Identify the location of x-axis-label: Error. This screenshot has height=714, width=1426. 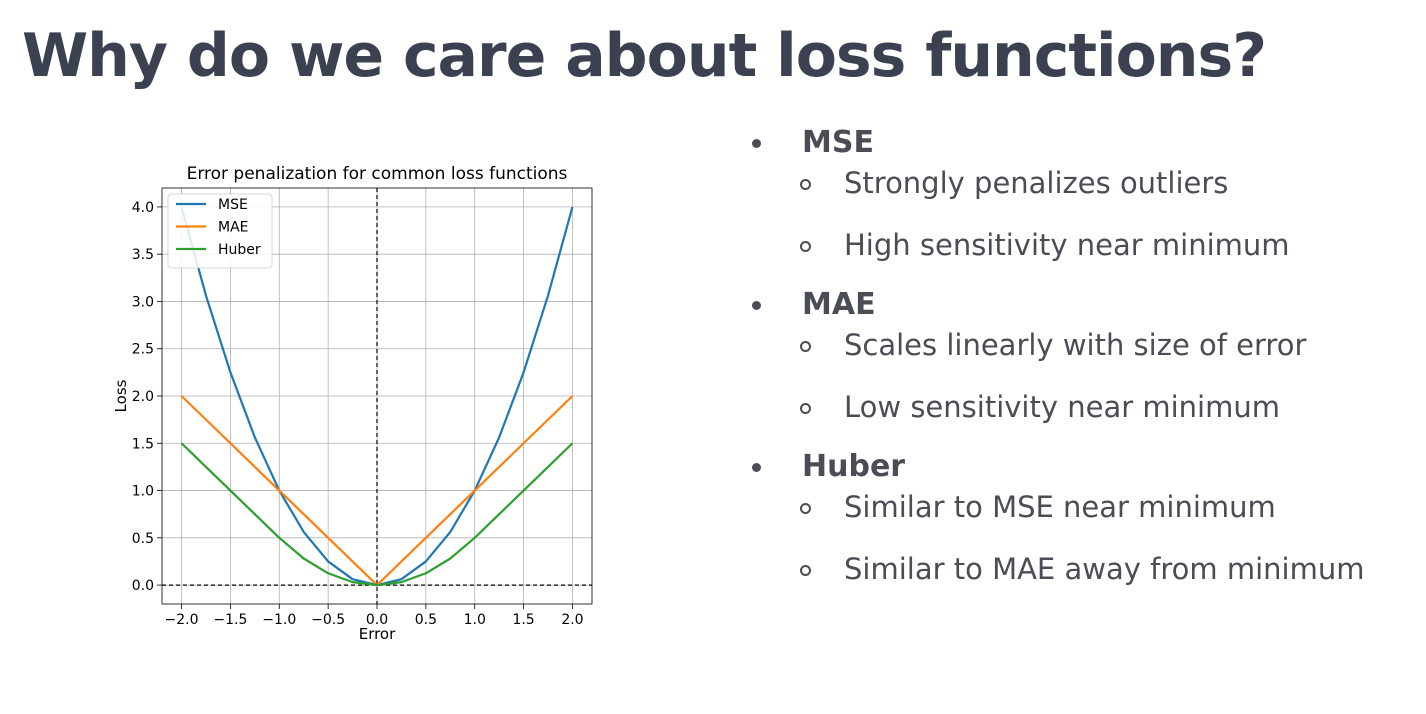
(377, 634).